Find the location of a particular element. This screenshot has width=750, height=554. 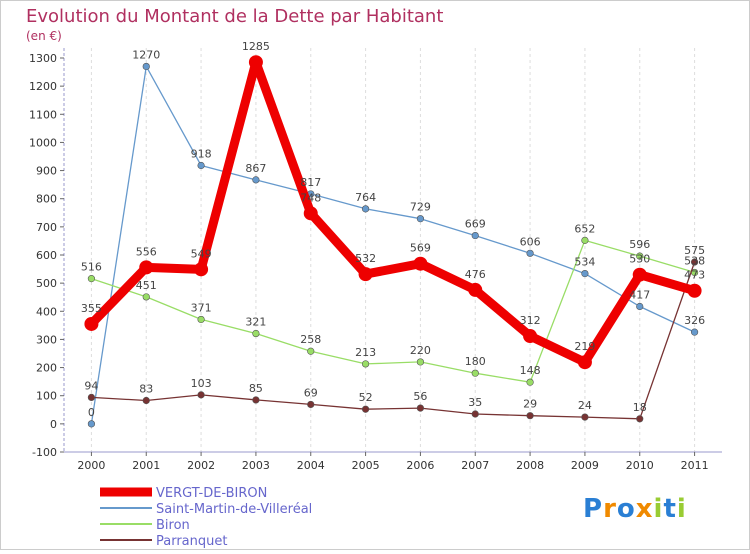

x-tick-label: 2001 is located at coordinates (146, 465).